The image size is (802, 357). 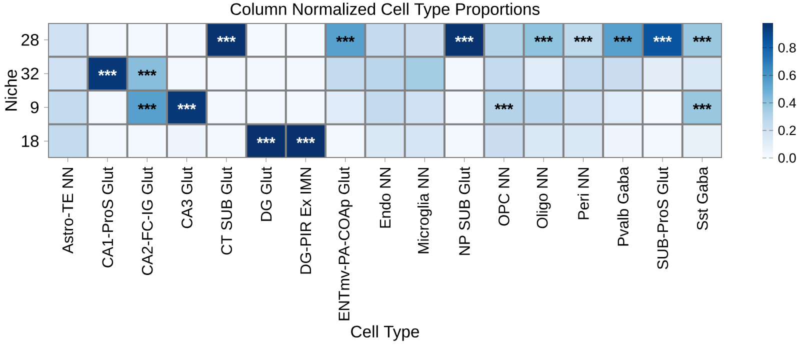 I want to click on x-tick-label: CA2-FC-IG Glut, so click(x=147, y=220).